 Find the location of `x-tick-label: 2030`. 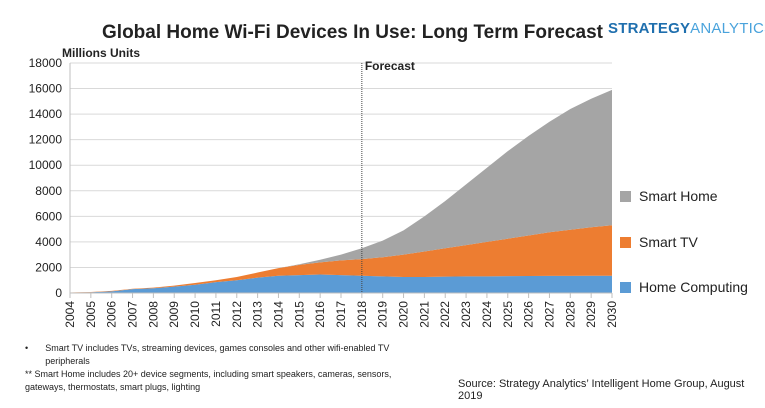

x-tick-label: 2030 is located at coordinates (612, 314).